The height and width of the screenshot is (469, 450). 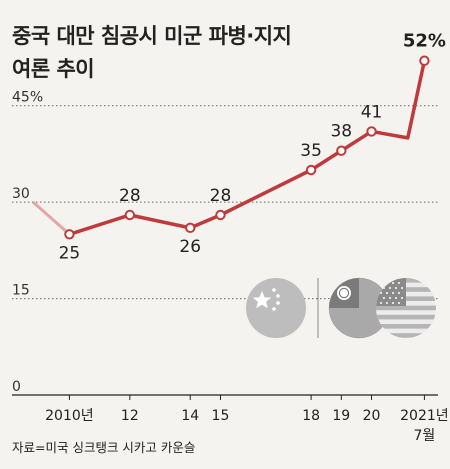 What do you see at coordinates (130, 416) in the screenshot?
I see `x-tick-label: 12` at bounding box center [130, 416].